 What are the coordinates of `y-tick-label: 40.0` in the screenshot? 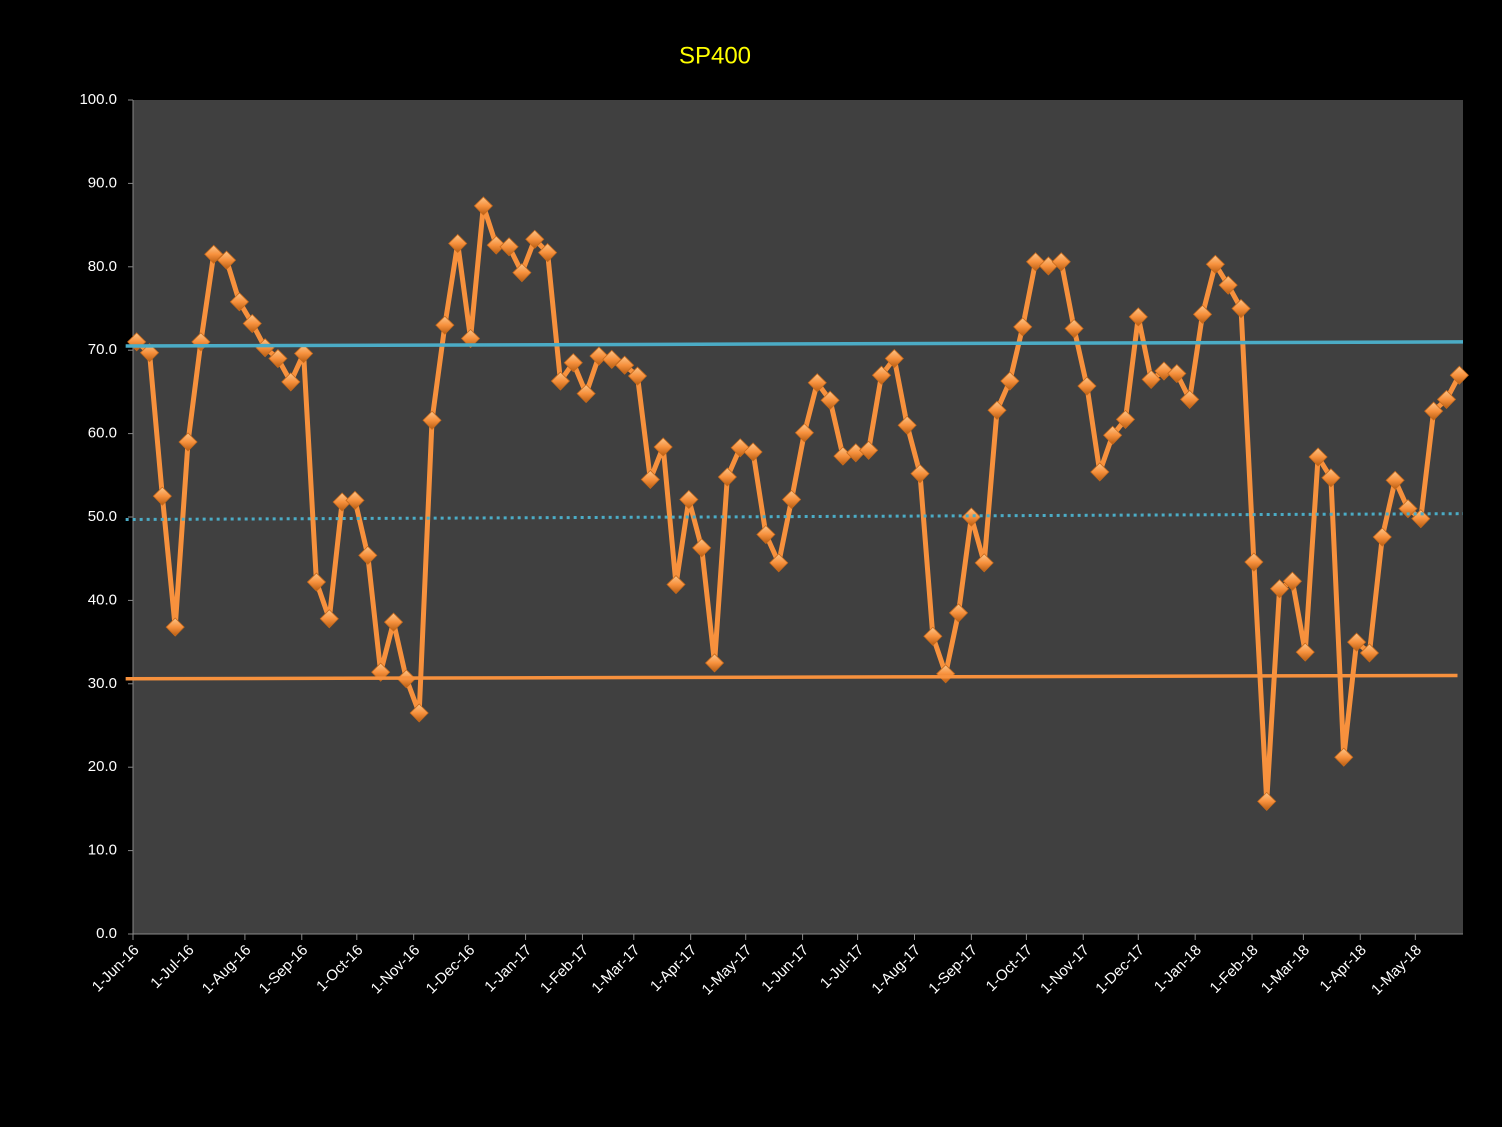 It's located at (102, 599).